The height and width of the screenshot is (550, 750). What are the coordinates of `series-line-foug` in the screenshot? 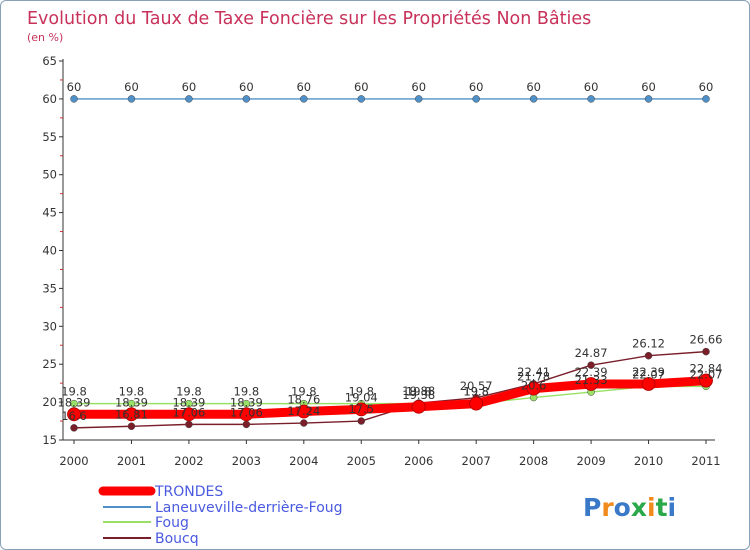 It's located at (390, 395).